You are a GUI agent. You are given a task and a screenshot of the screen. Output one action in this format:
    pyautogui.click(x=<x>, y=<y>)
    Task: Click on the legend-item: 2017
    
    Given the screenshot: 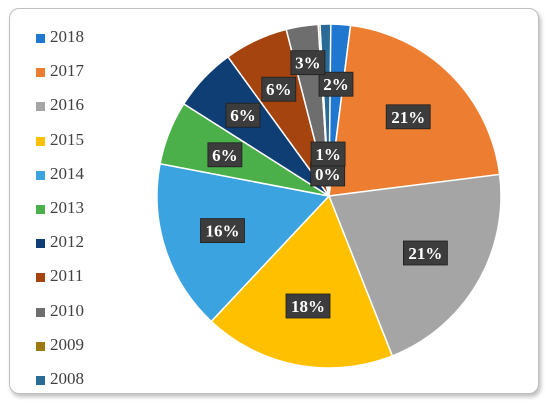 What is the action you would take?
    pyautogui.click(x=91, y=73)
    